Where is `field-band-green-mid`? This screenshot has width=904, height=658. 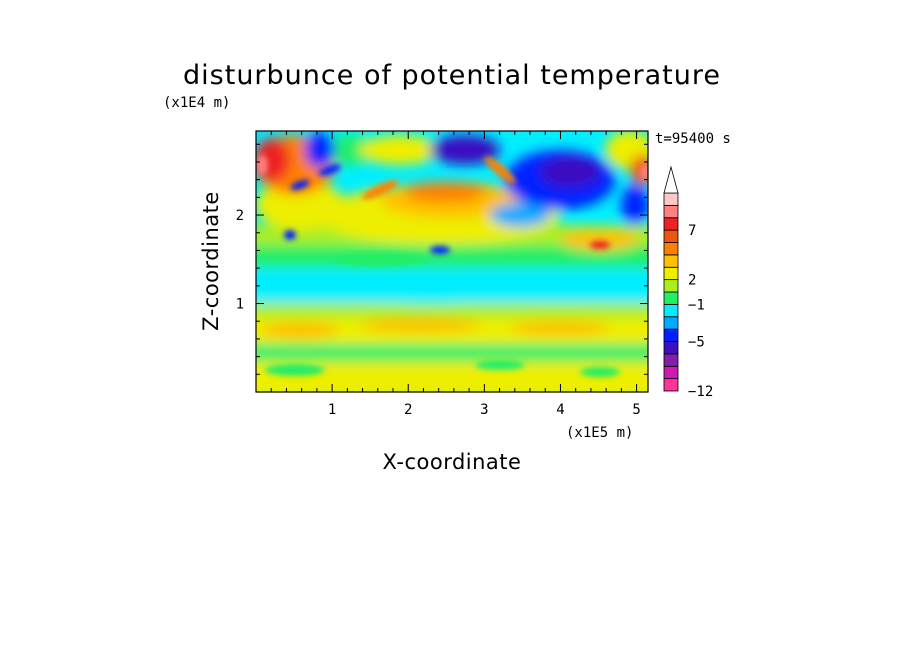
field-band-green-mid is located at coordinates (452, 309).